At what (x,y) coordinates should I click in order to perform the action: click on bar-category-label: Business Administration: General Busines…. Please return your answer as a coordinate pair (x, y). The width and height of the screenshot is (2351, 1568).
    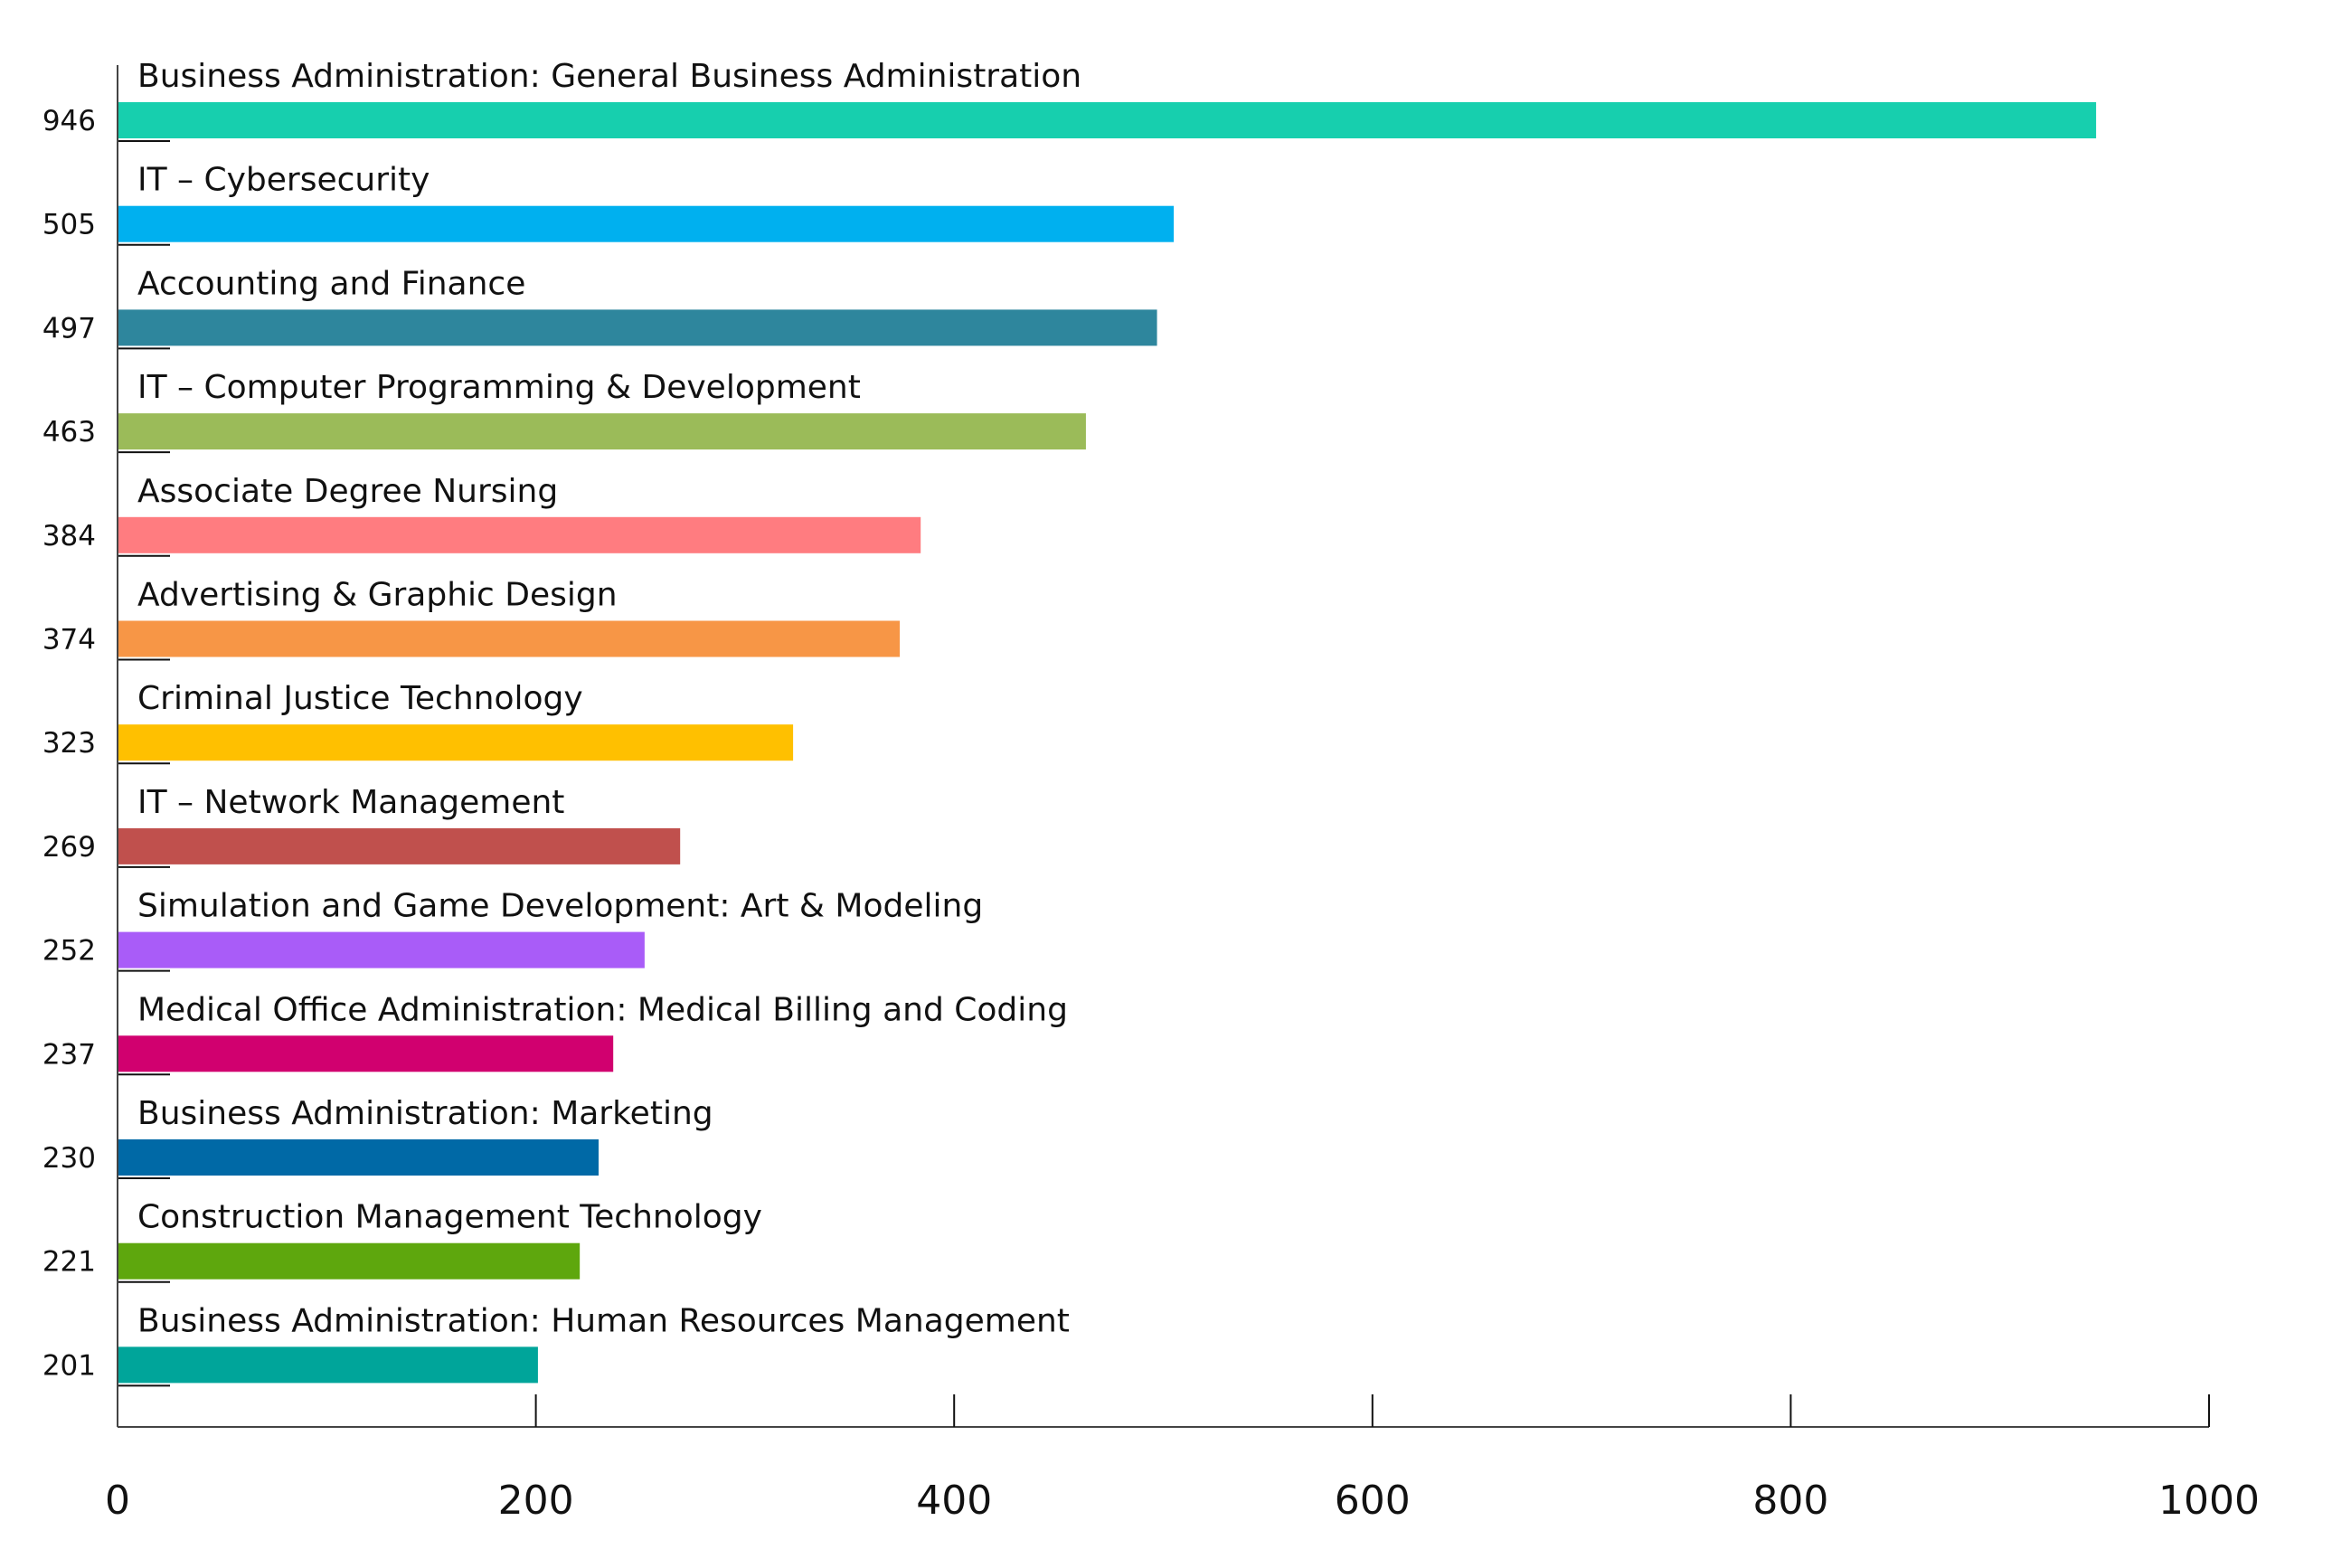
    Looking at the image, I should click on (609, 76).